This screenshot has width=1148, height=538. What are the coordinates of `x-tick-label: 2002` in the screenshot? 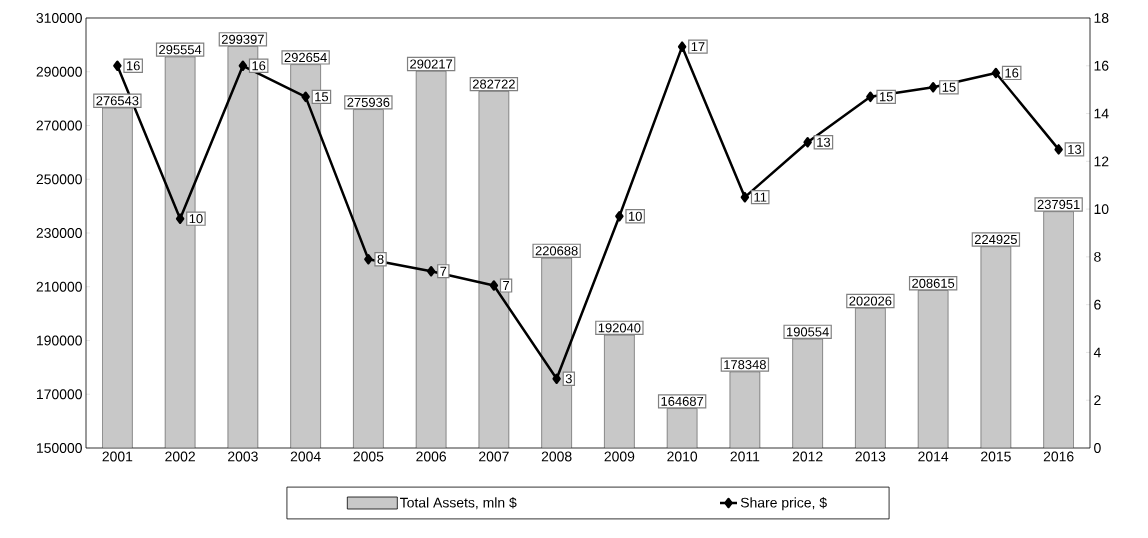 It's located at (180, 456).